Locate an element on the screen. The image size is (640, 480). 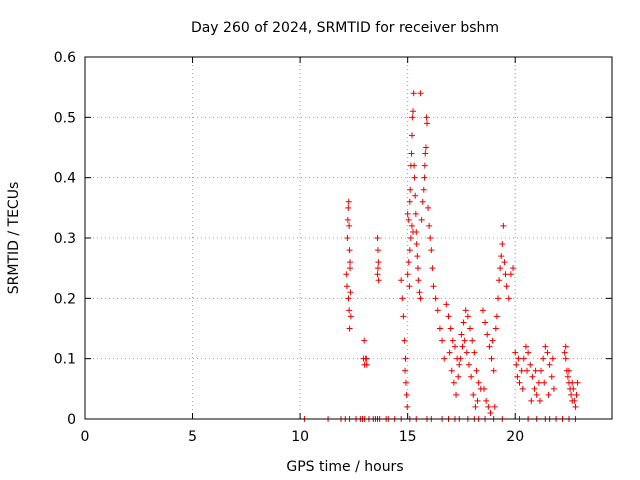
y-tick-label: 0.5 is located at coordinates (65, 118).